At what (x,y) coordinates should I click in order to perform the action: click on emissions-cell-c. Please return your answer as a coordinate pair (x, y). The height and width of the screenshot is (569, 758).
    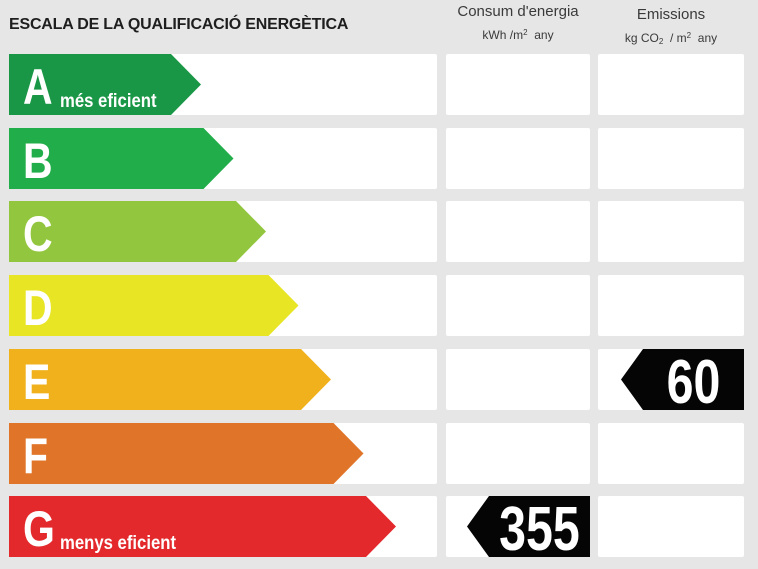
    Looking at the image, I should click on (671, 231).